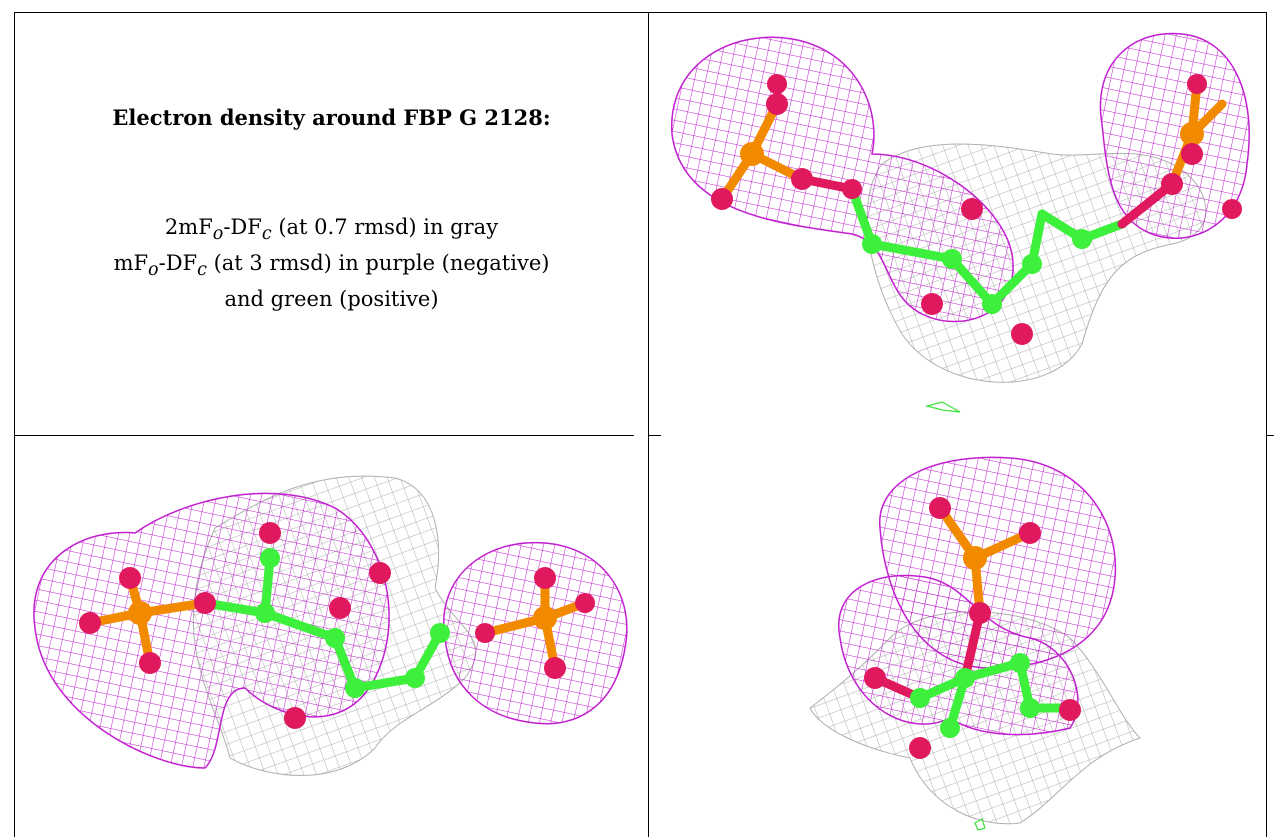 The height and width of the screenshot is (837, 1278). What do you see at coordinates (958, 655) in the screenshot?
I see `purple-density-mesh-lower` at bounding box center [958, 655].